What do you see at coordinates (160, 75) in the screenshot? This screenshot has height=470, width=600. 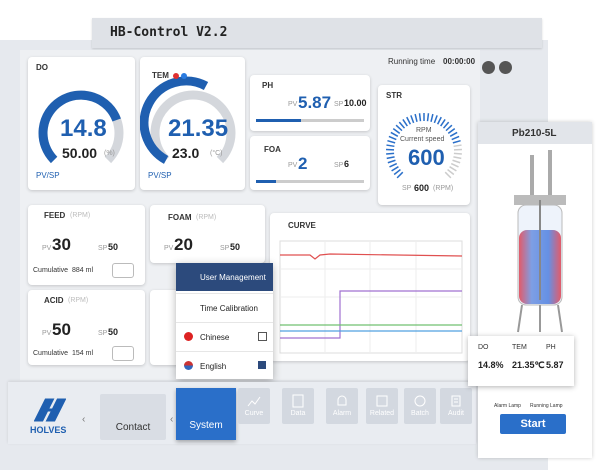 I see `tem-label: TEM` at bounding box center [160, 75].